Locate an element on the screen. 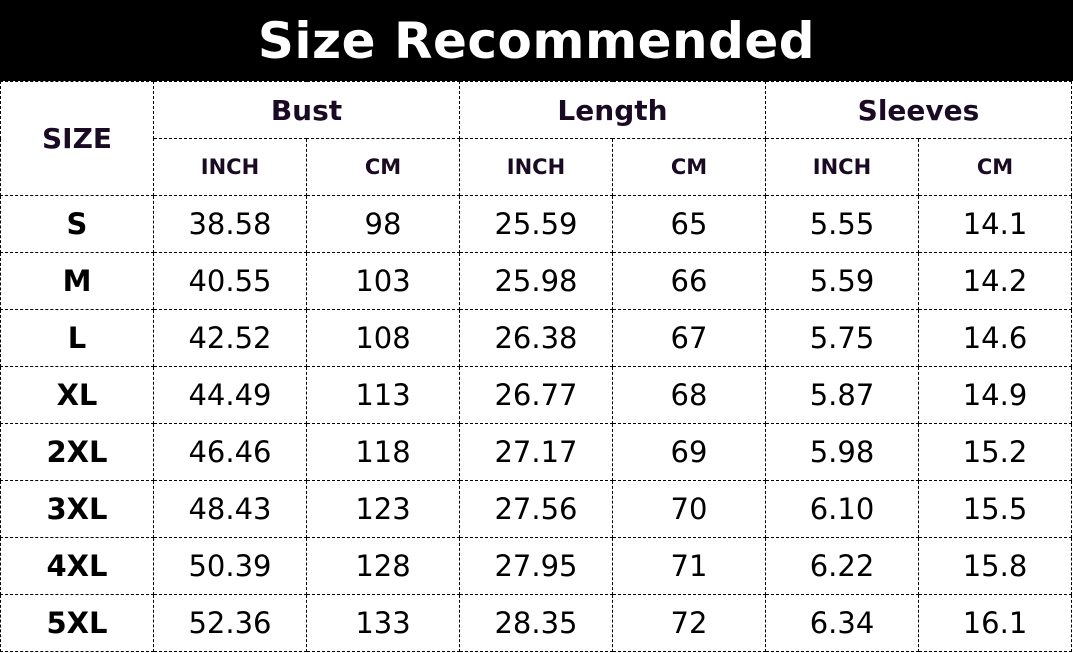  value-cell: 14.6 is located at coordinates (995, 338).